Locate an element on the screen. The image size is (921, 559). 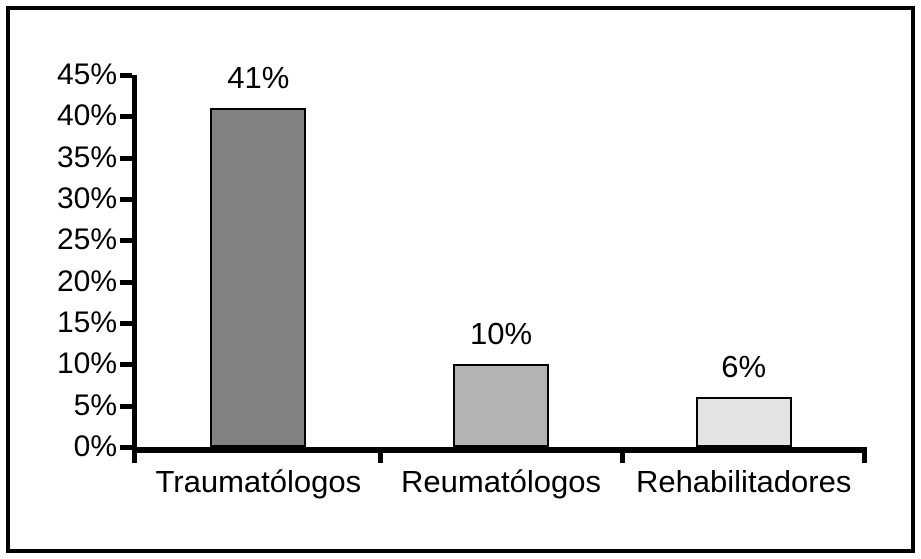
y-tick-label: 0% is located at coordinates (95, 446).